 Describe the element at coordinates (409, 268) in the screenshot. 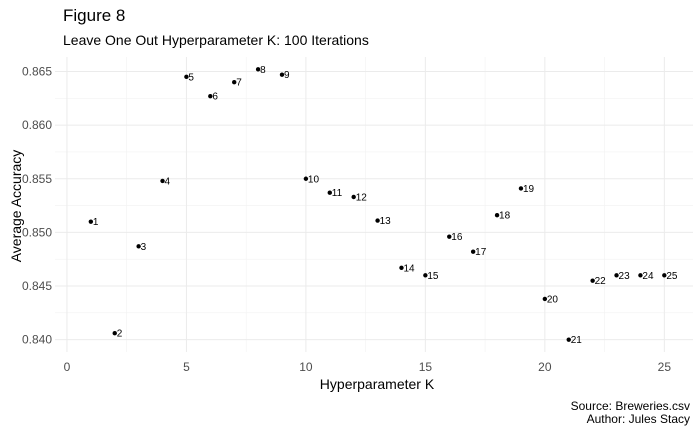

I see `data-label: 14` at that location.